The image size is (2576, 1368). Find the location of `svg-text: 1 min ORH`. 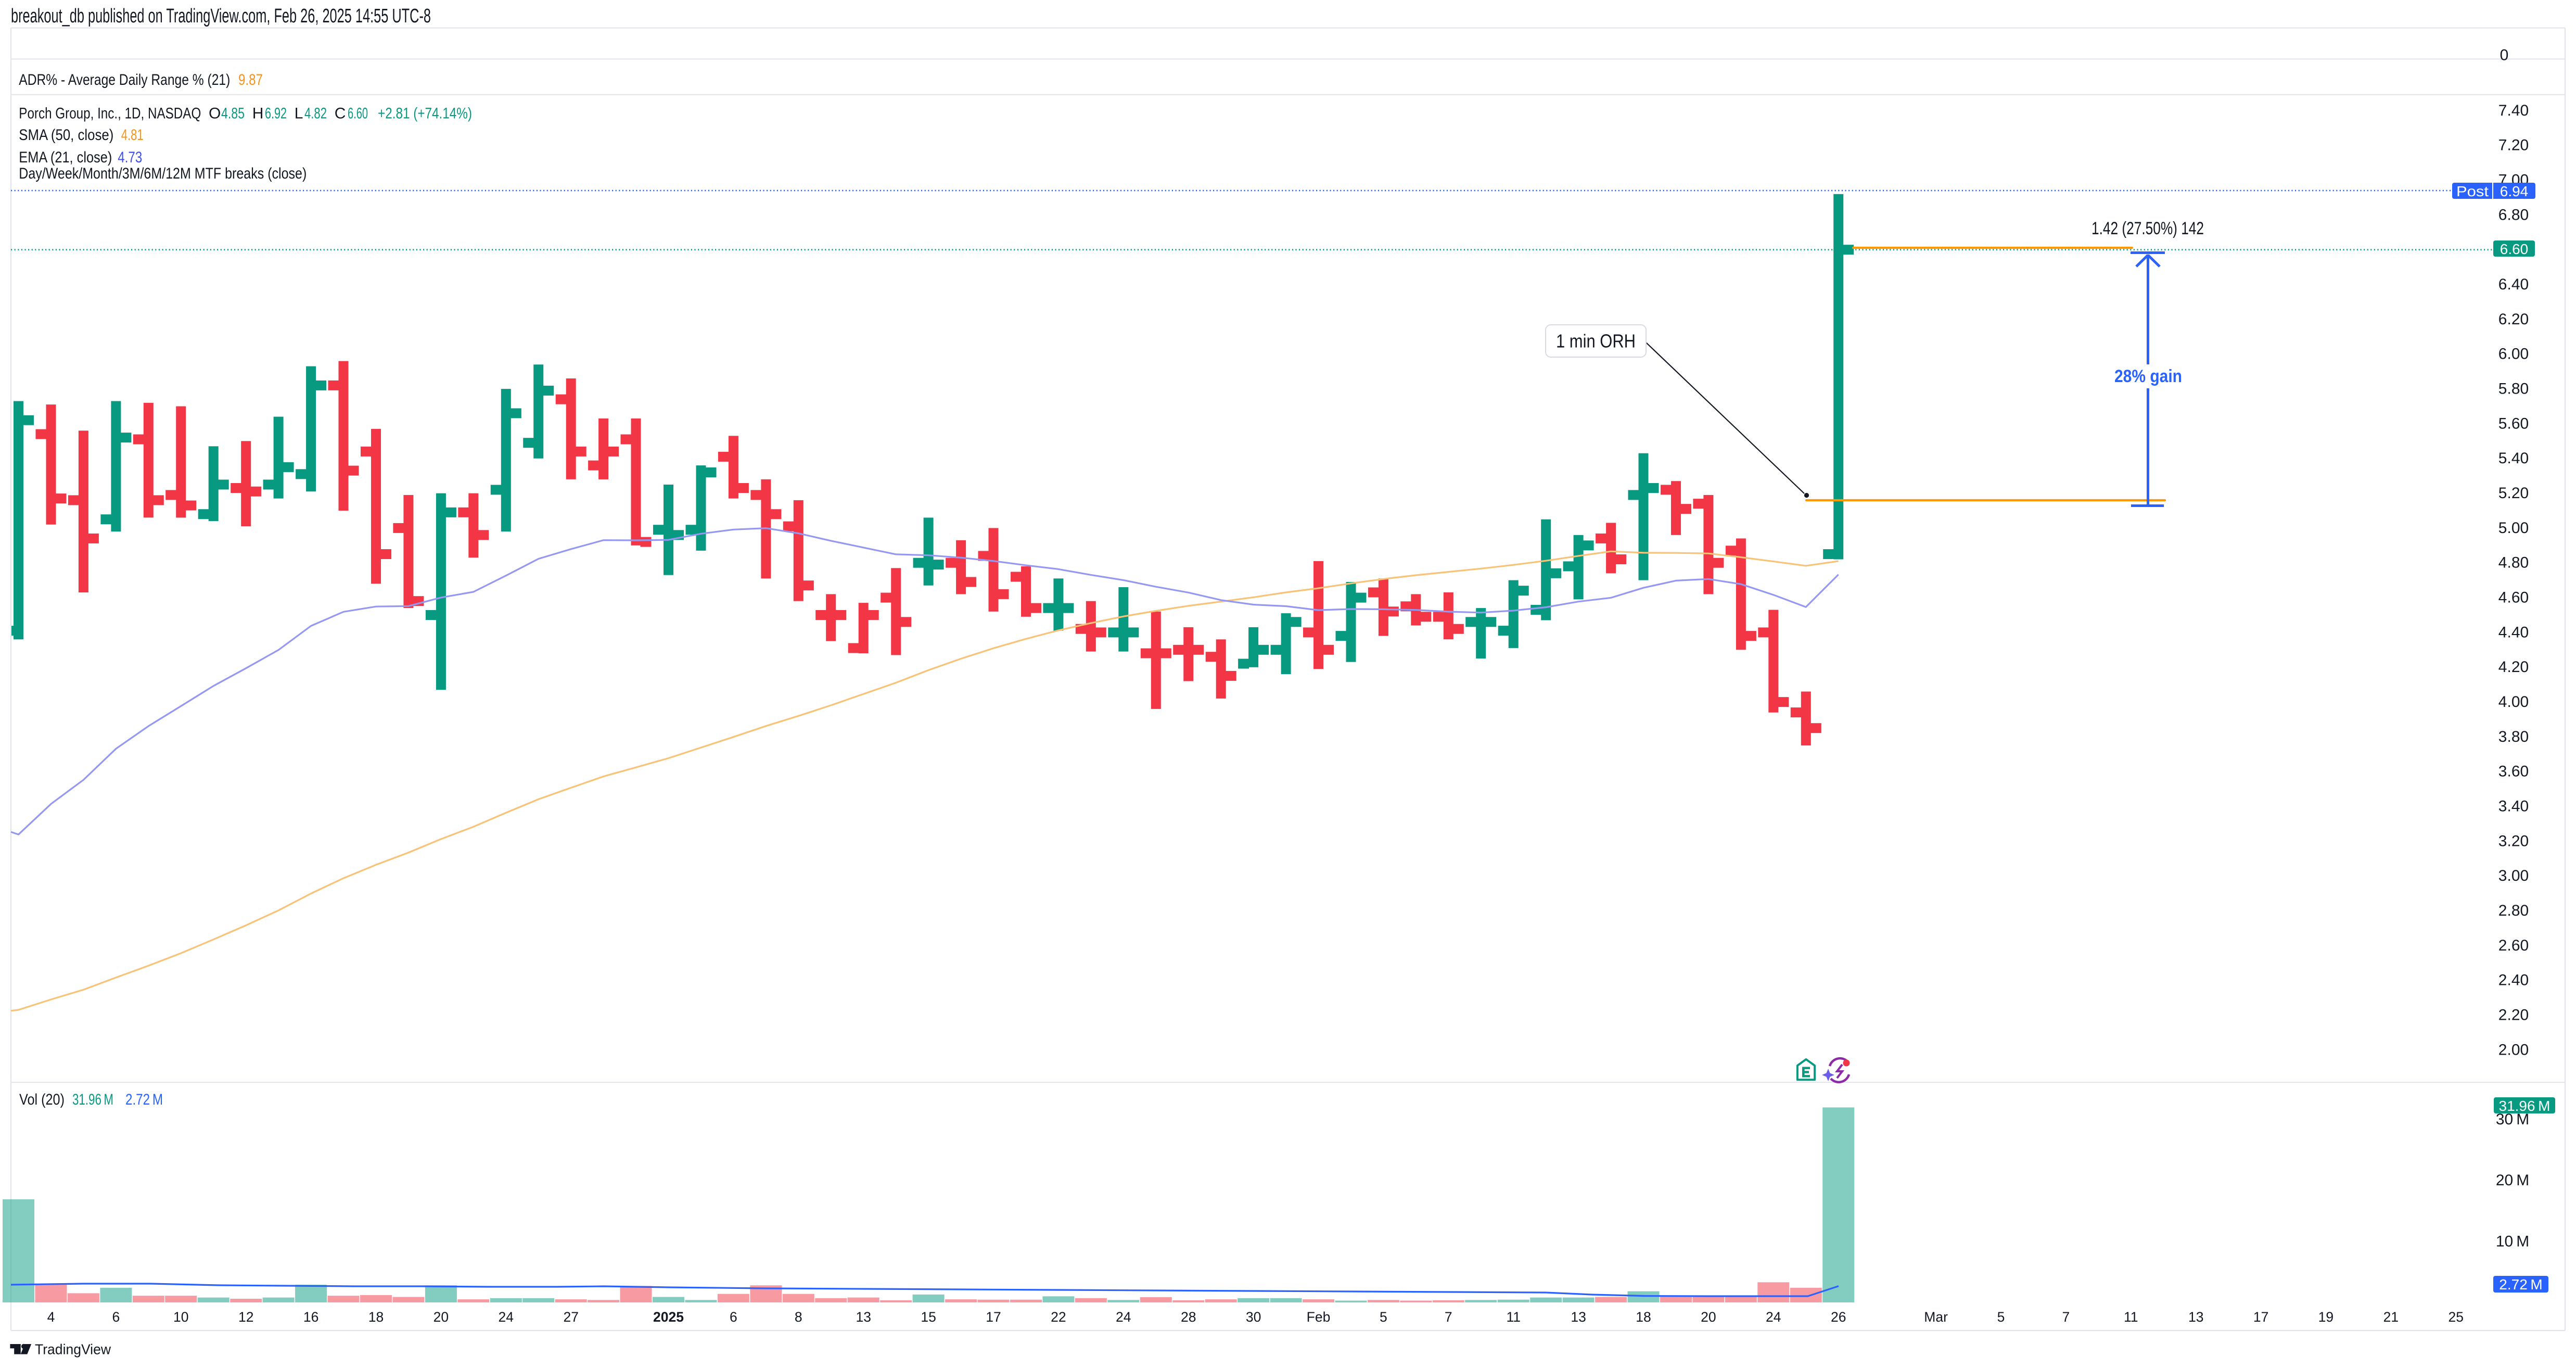

svg-text: 1 min ORH is located at coordinates (1596, 341).